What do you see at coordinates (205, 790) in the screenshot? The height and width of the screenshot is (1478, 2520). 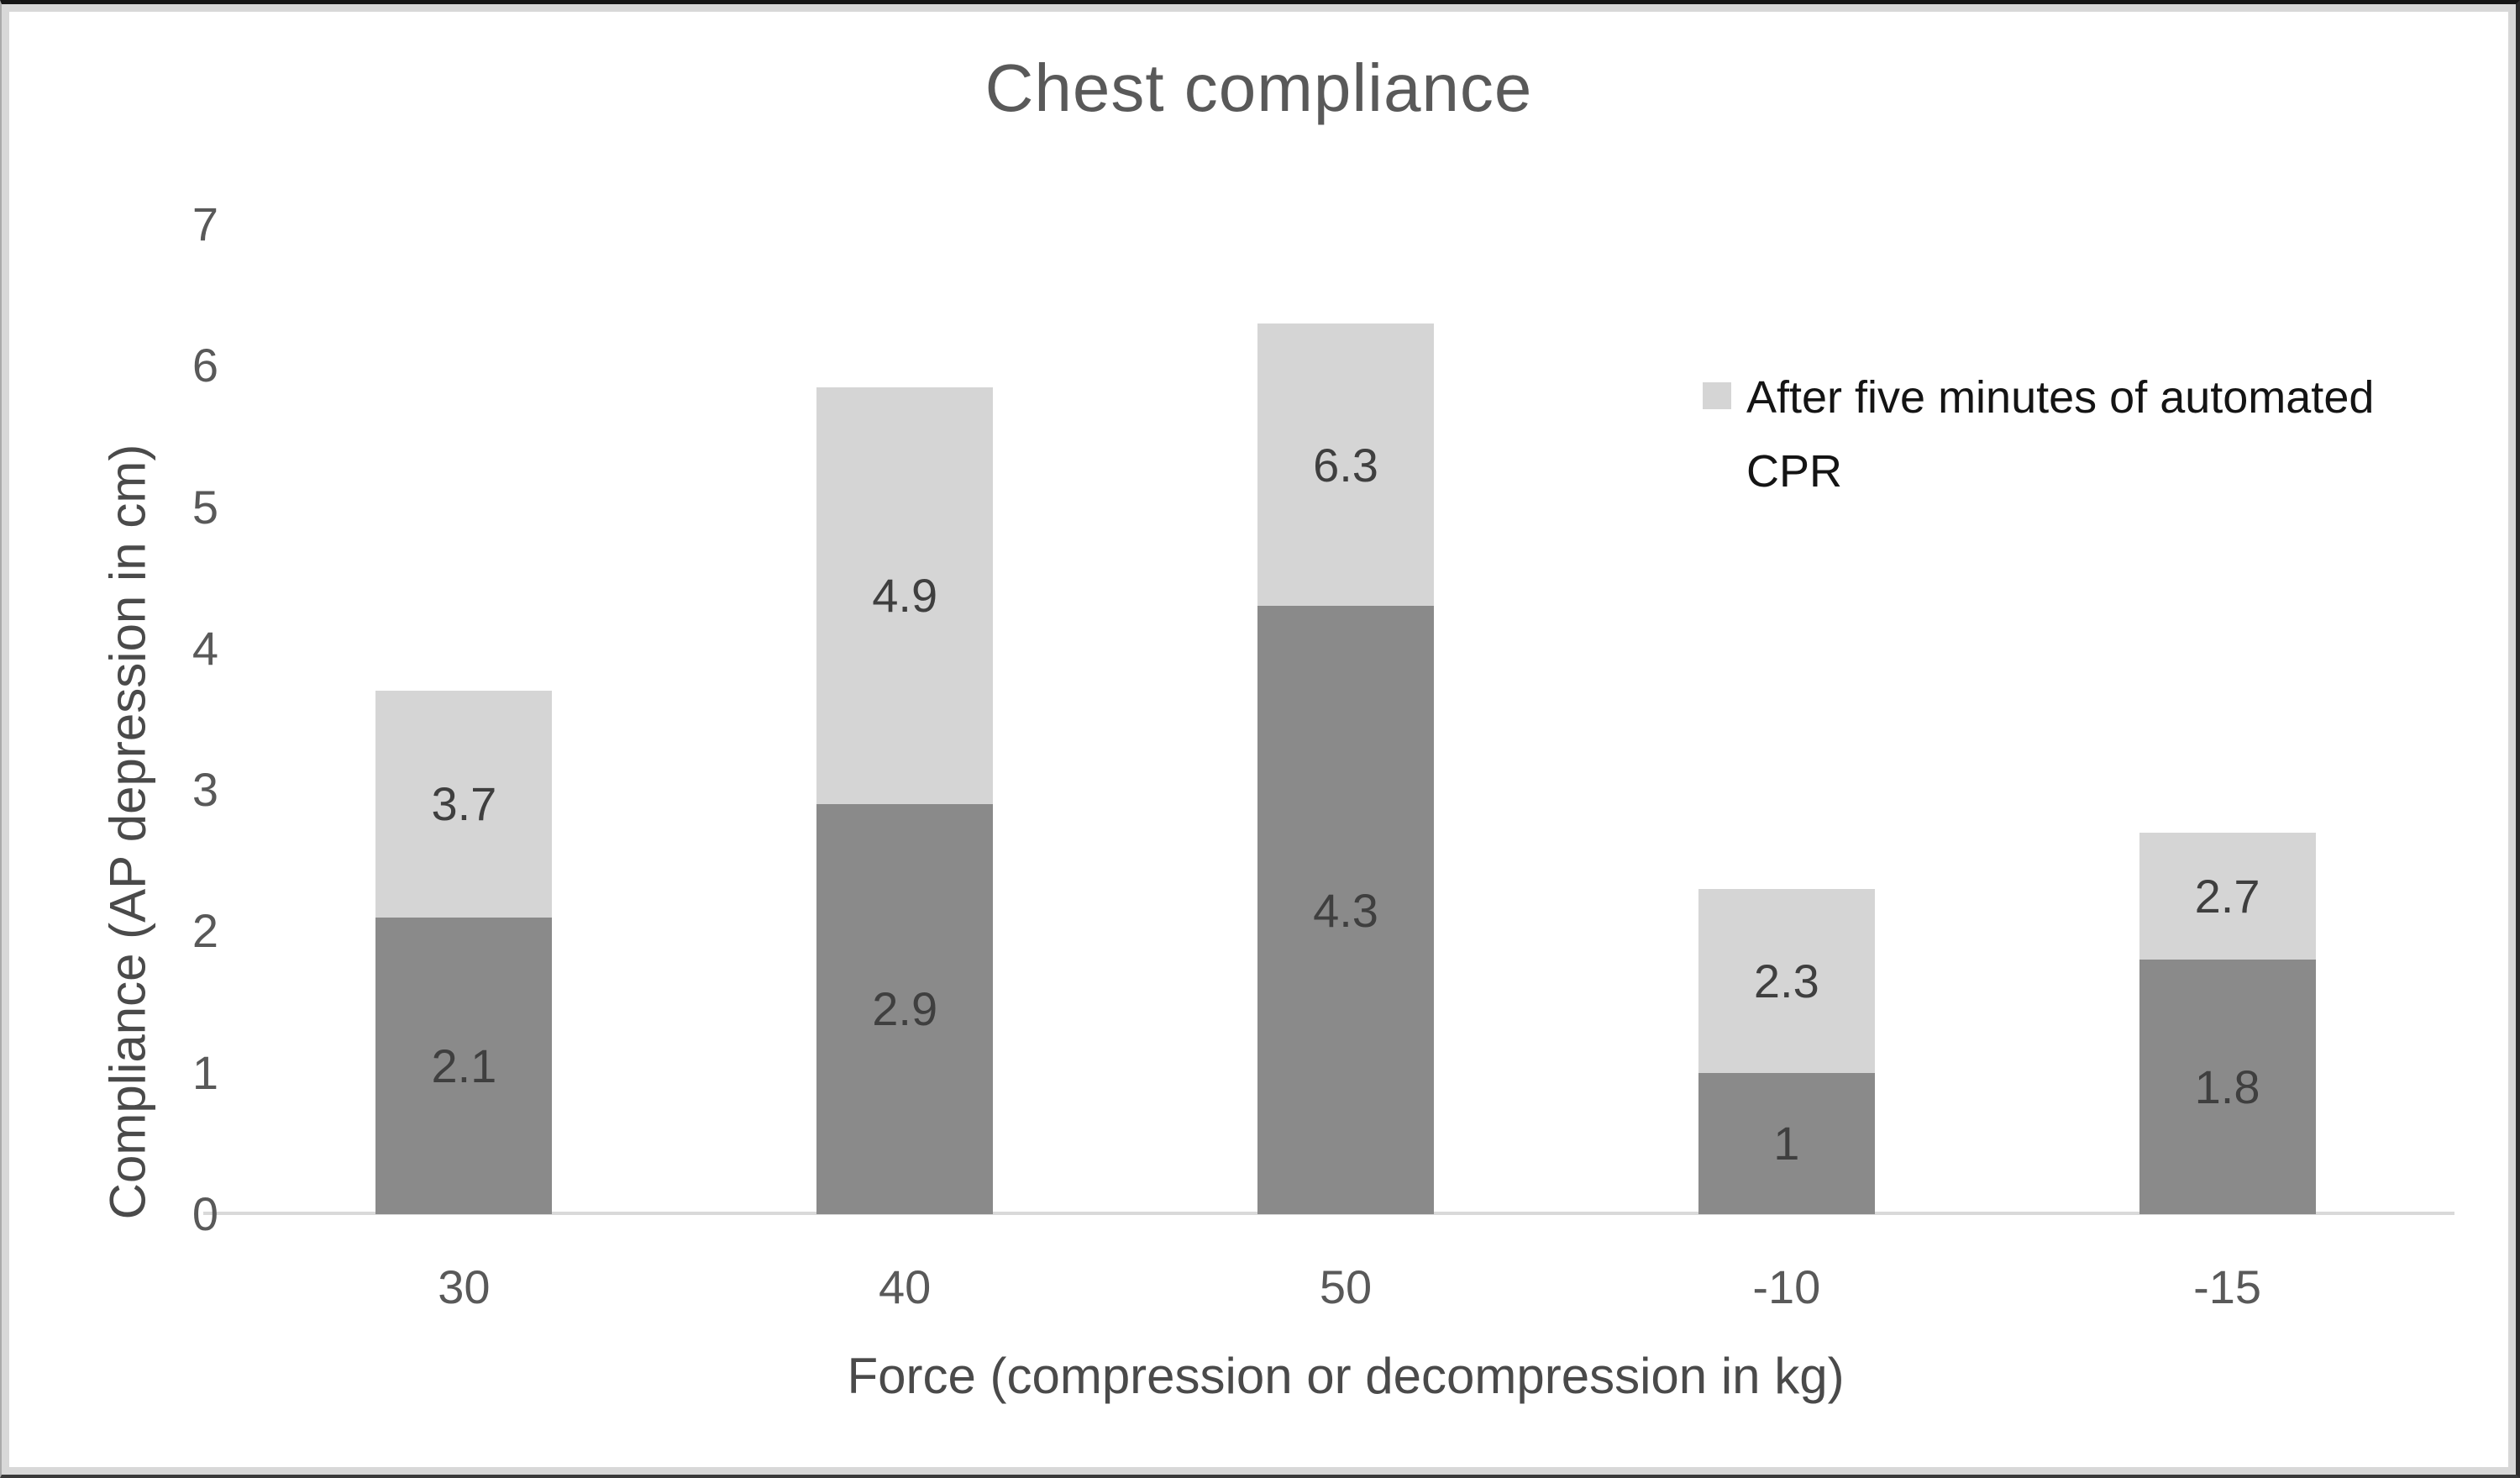 I see `y-tick-label: 3` at bounding box center [205, 790].